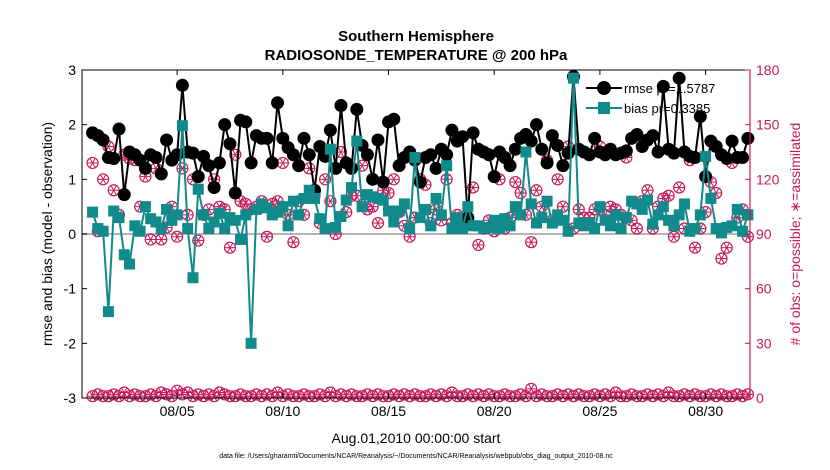 Image resolution: width=830 pixels, height=470 pixels. Describe the element at coordinates (705, 411) in the screenshot. I see `x-tick-label: 08/30` at that location.